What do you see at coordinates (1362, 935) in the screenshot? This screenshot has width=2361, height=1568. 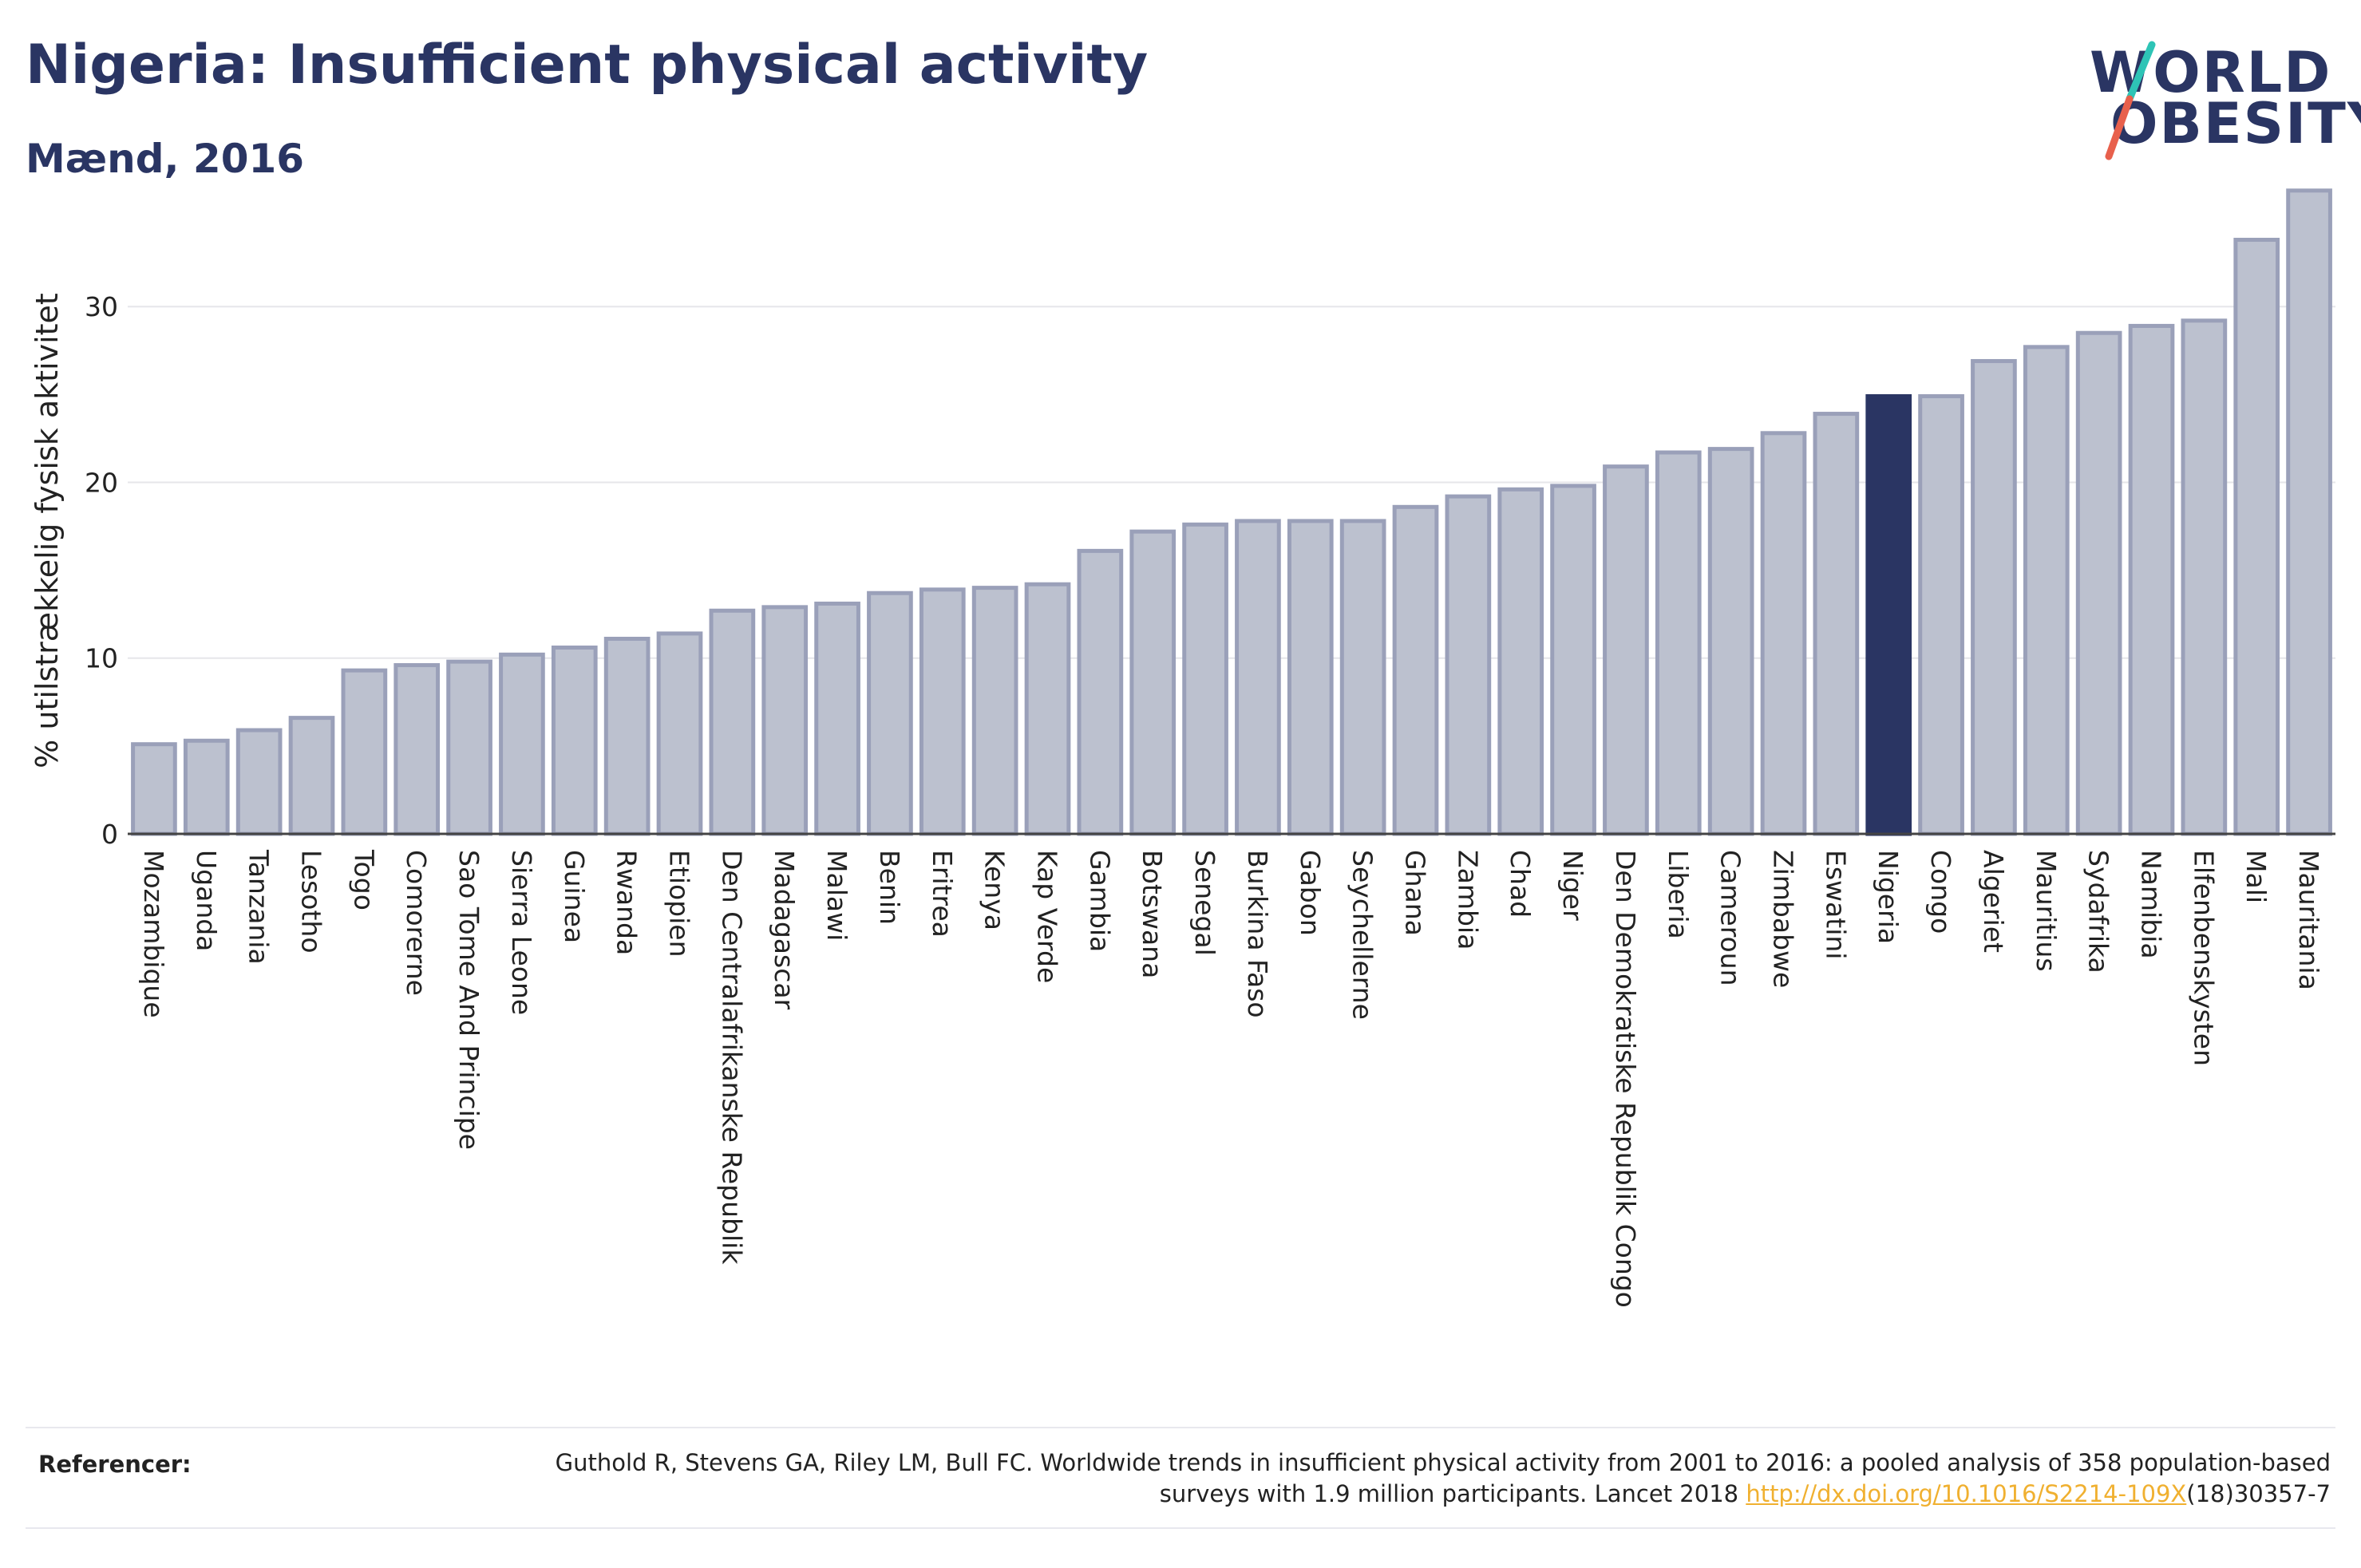 I see `x-category-label: Seychellerne` at bounding box center [1362, 935].